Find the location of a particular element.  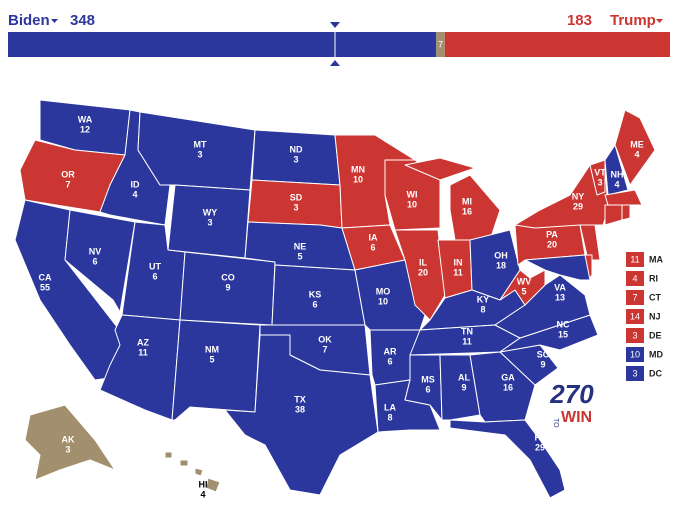

state-abbr: CA is located at coordinates (45, 277).